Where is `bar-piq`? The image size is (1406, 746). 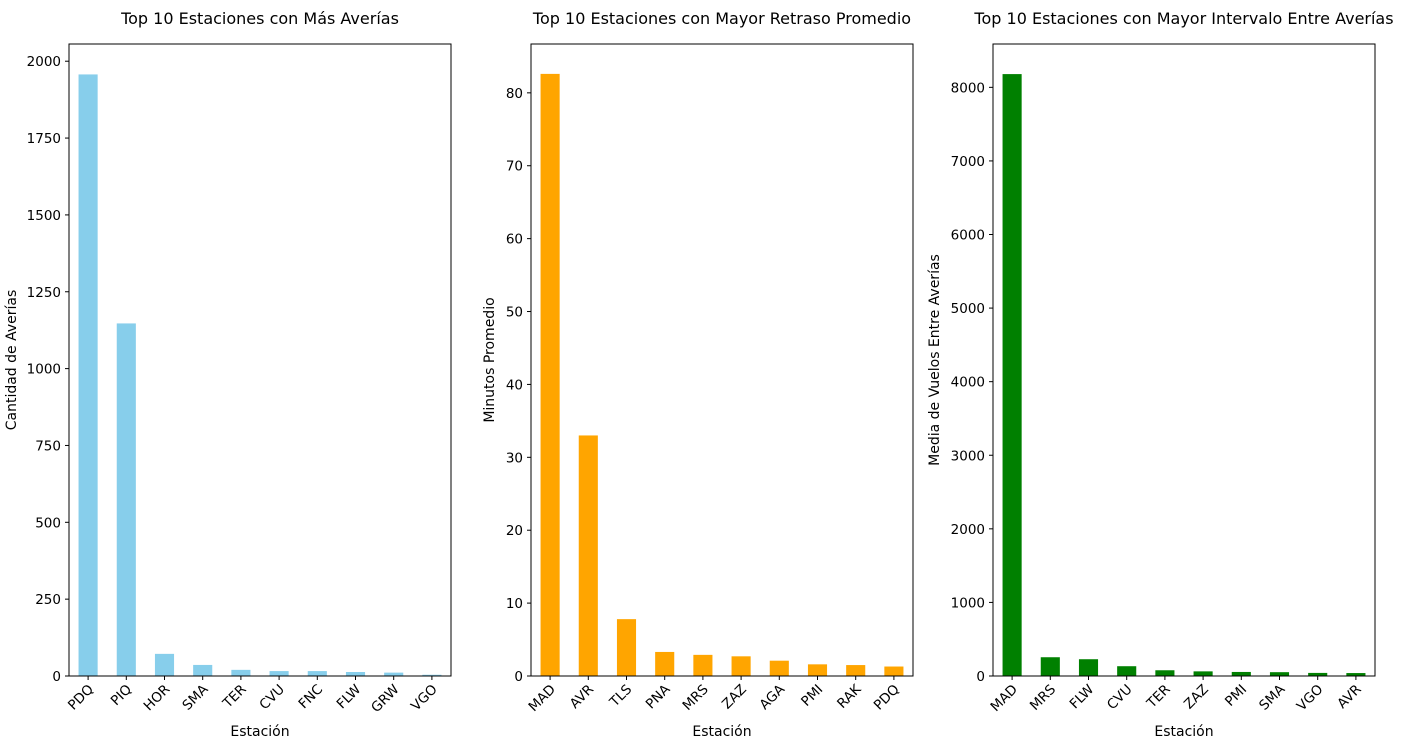 bar-piq is located at coordinates (126, 499).